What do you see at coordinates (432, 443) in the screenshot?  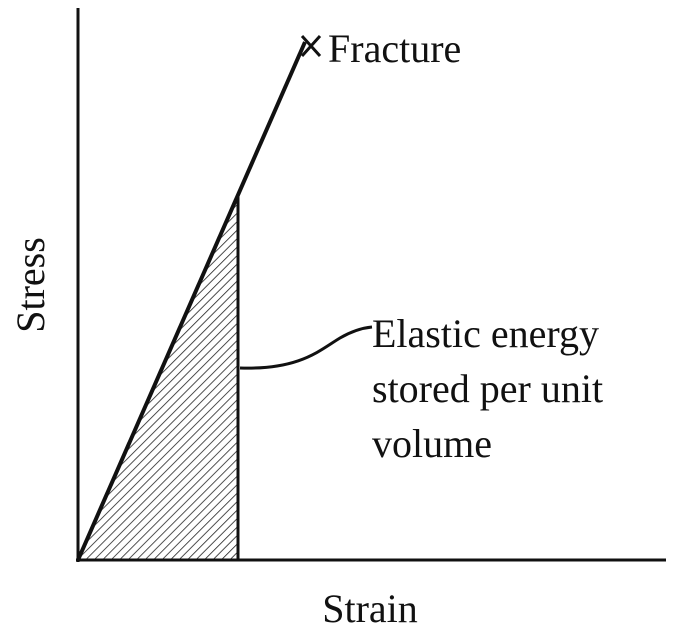 I see `energy-label: volume` at bounding box center [432, 443].